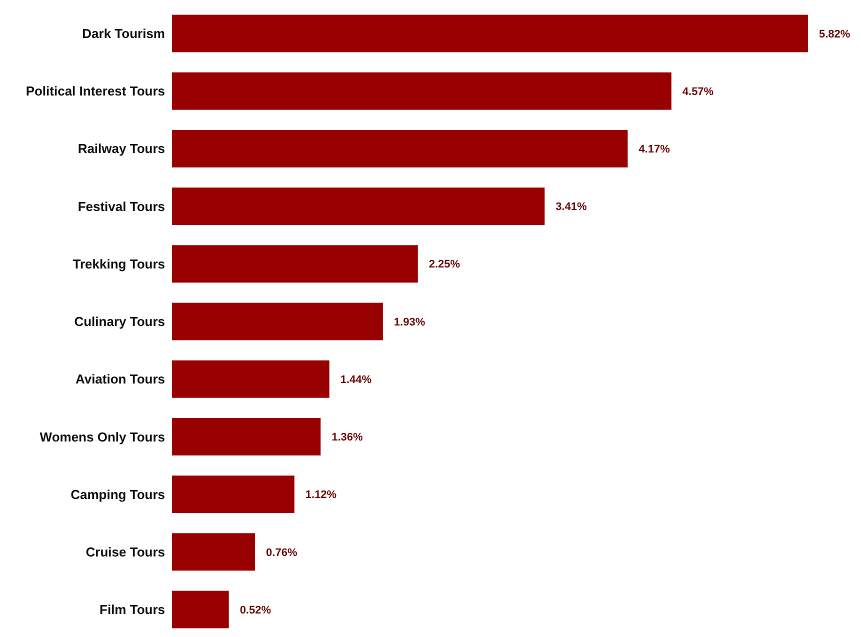 Image resolution: width=861 pixels, height=637 pixels. What do you see at coordinates (121, 148) in the screenshot?
I see `y-tick-label: Railway Tours` at bounding box center [121, 148].